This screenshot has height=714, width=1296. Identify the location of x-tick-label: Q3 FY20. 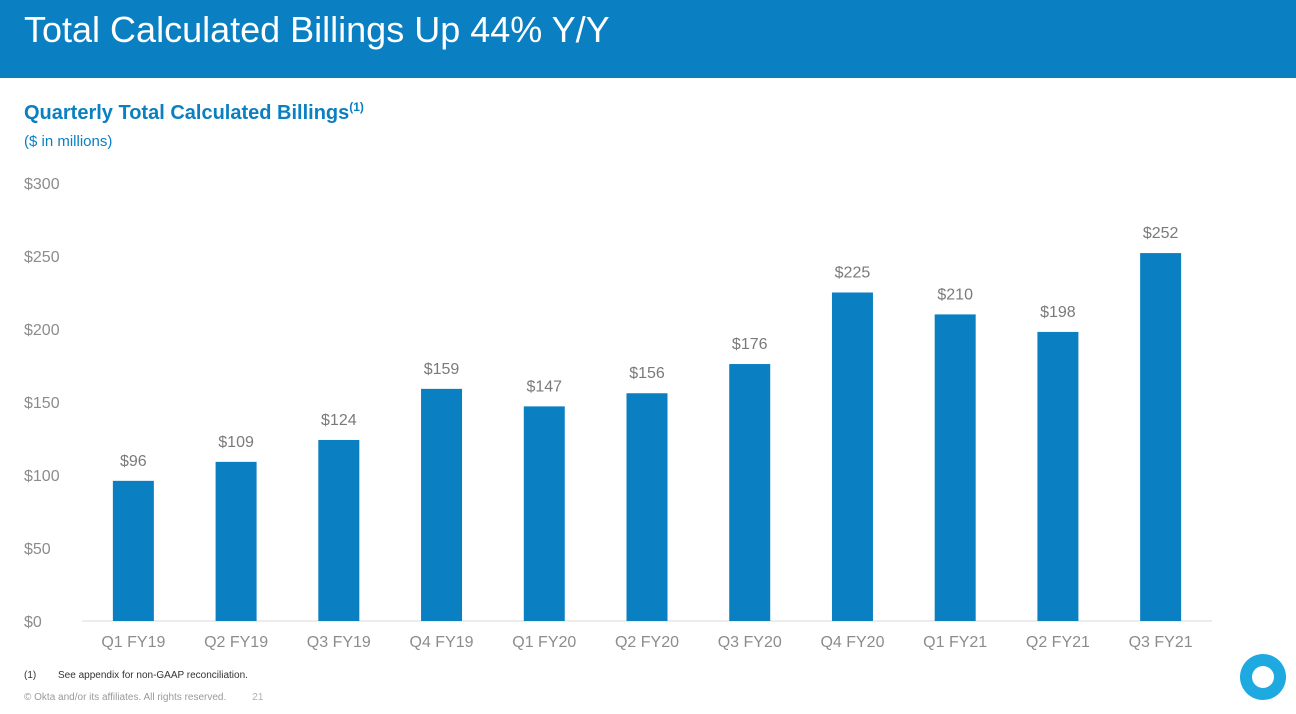
(750, 642).